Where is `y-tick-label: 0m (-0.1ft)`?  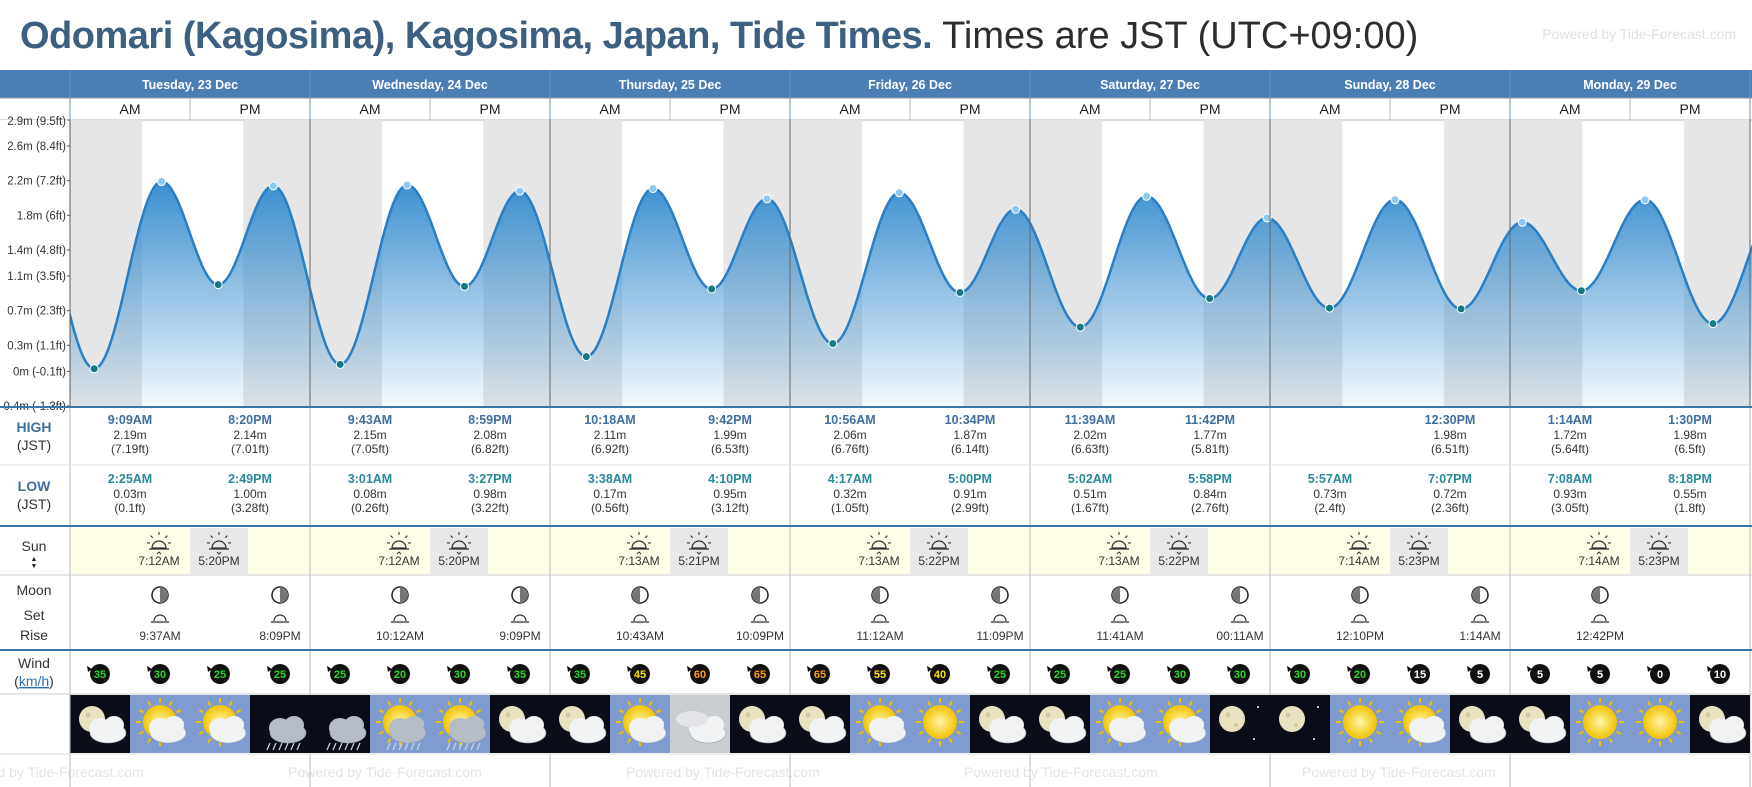 y-tick-label: 0m (-0.1ft) is located at coordinates (39, 372).